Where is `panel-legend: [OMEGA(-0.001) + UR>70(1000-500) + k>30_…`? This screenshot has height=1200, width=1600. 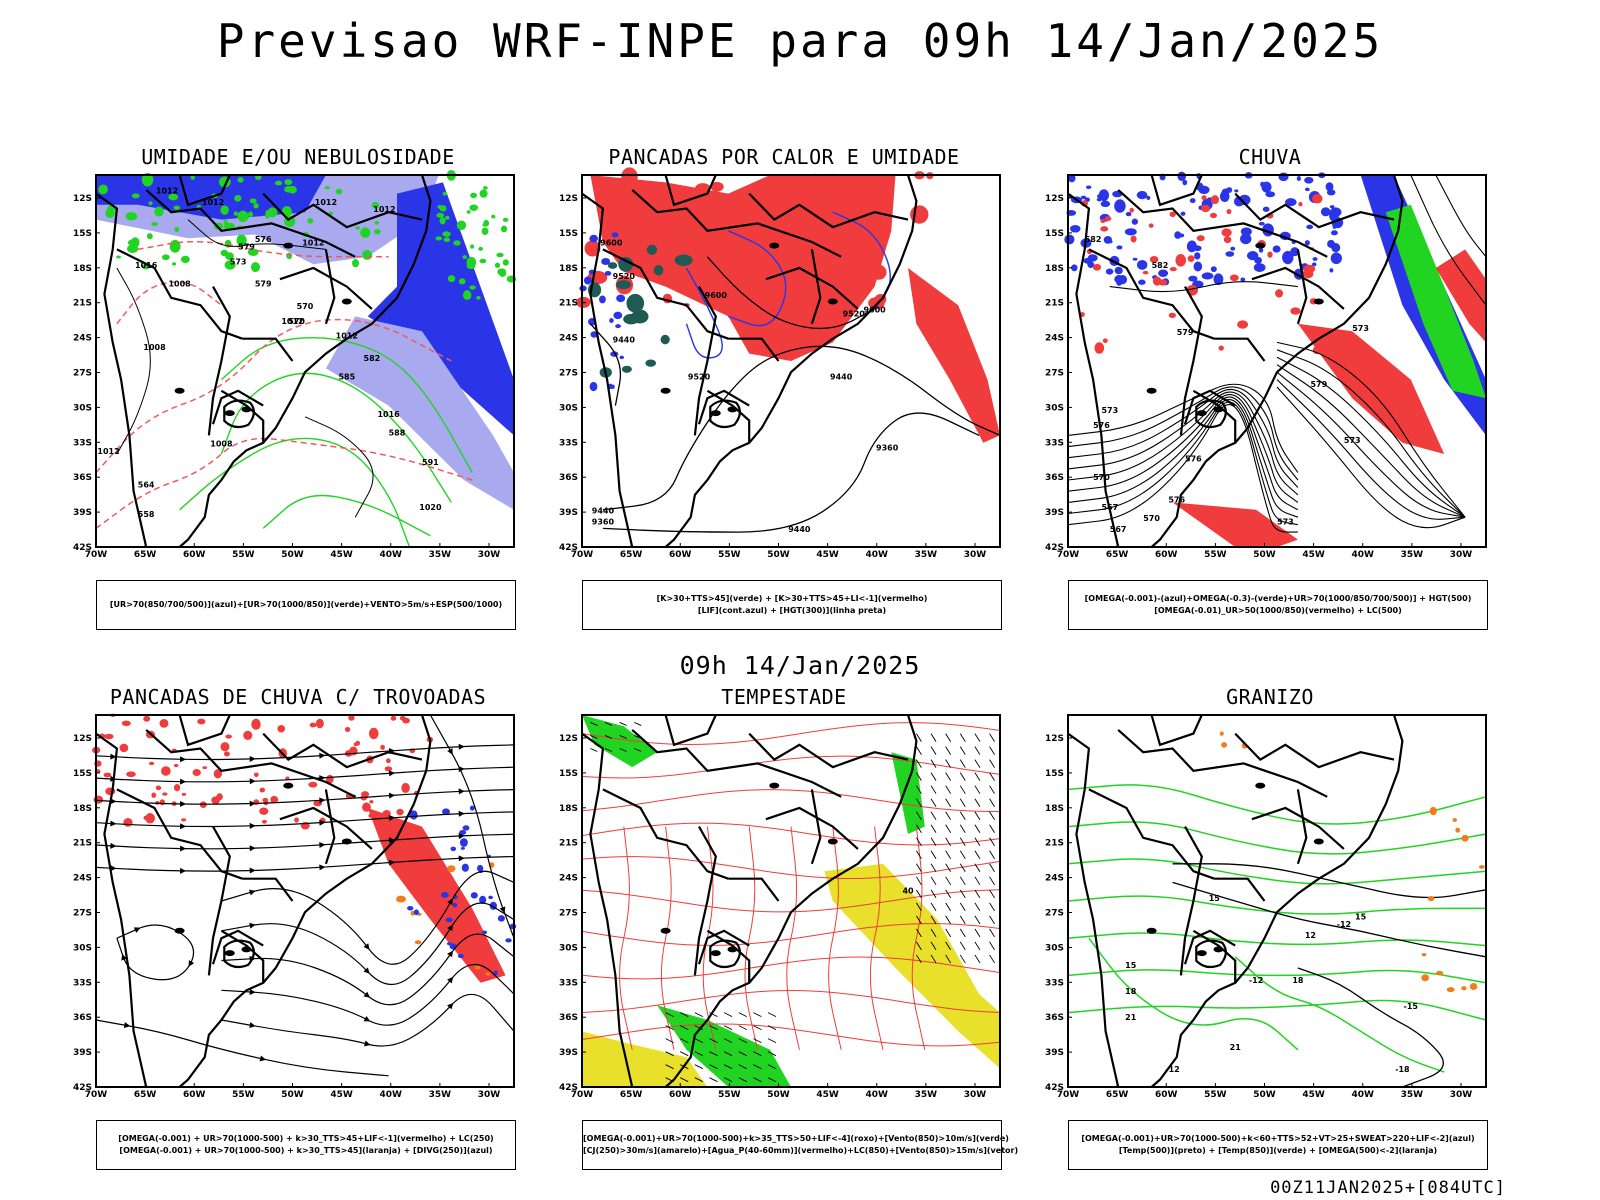 panel-legend: [OMEGA(-0.001) + UR>70(1000-500) + k>30_… is located at coordinates (306, 1145).